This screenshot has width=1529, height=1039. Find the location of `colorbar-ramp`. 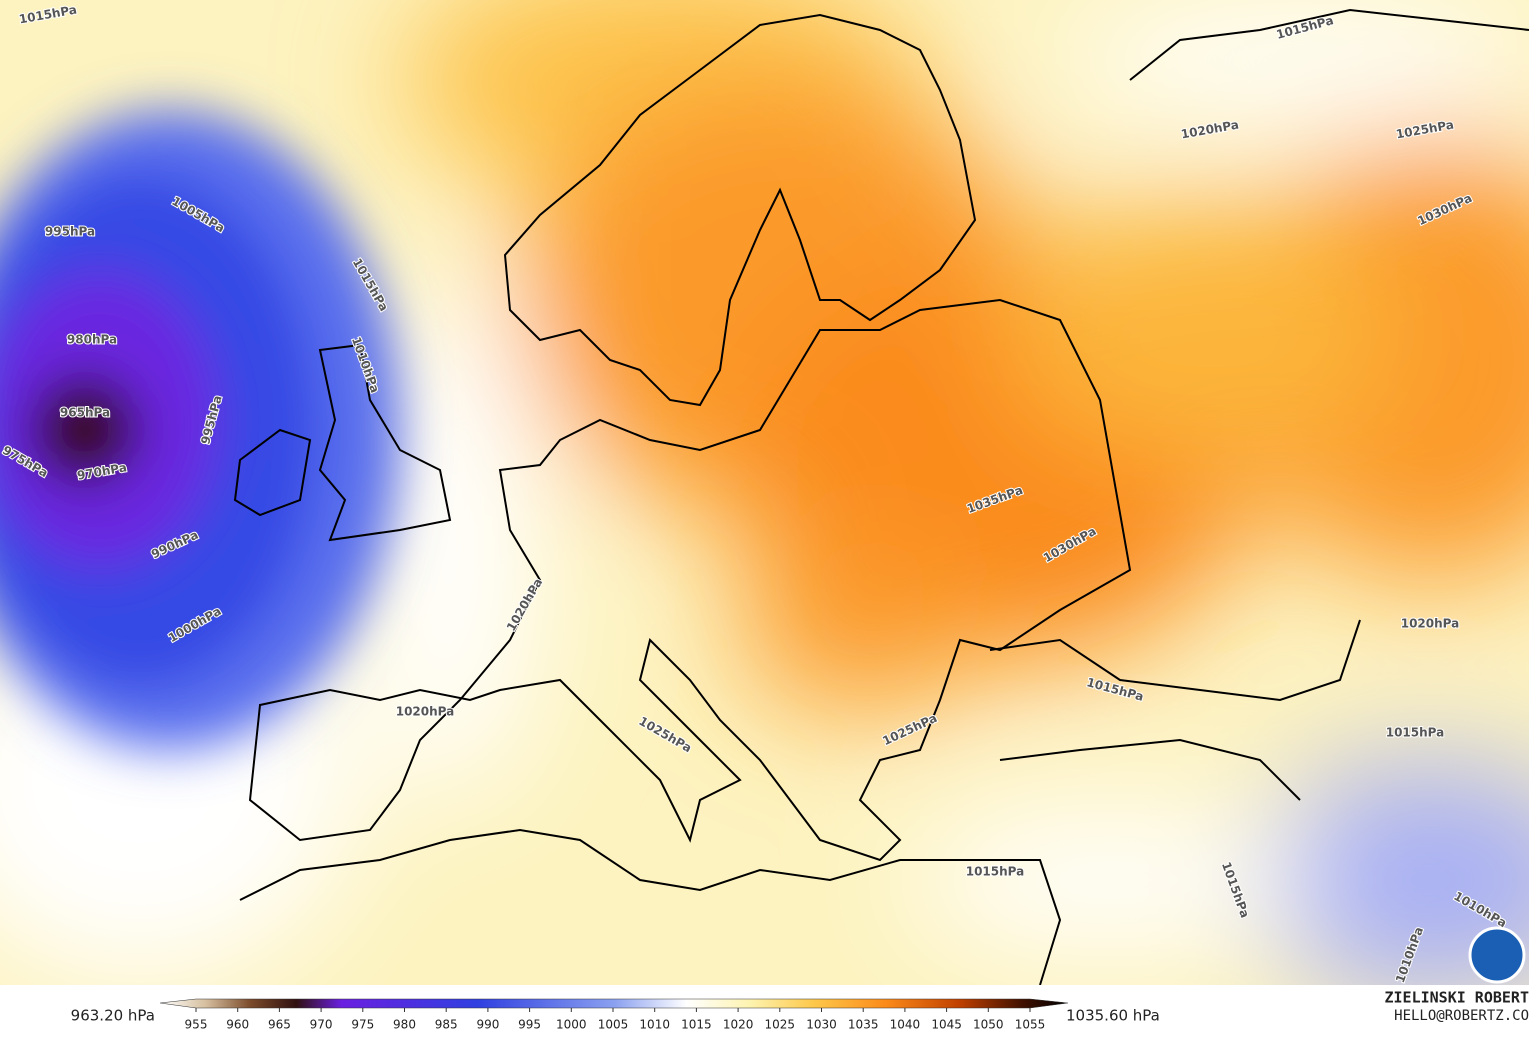

colorbar-ramp is located at coordinates (614, 1003).